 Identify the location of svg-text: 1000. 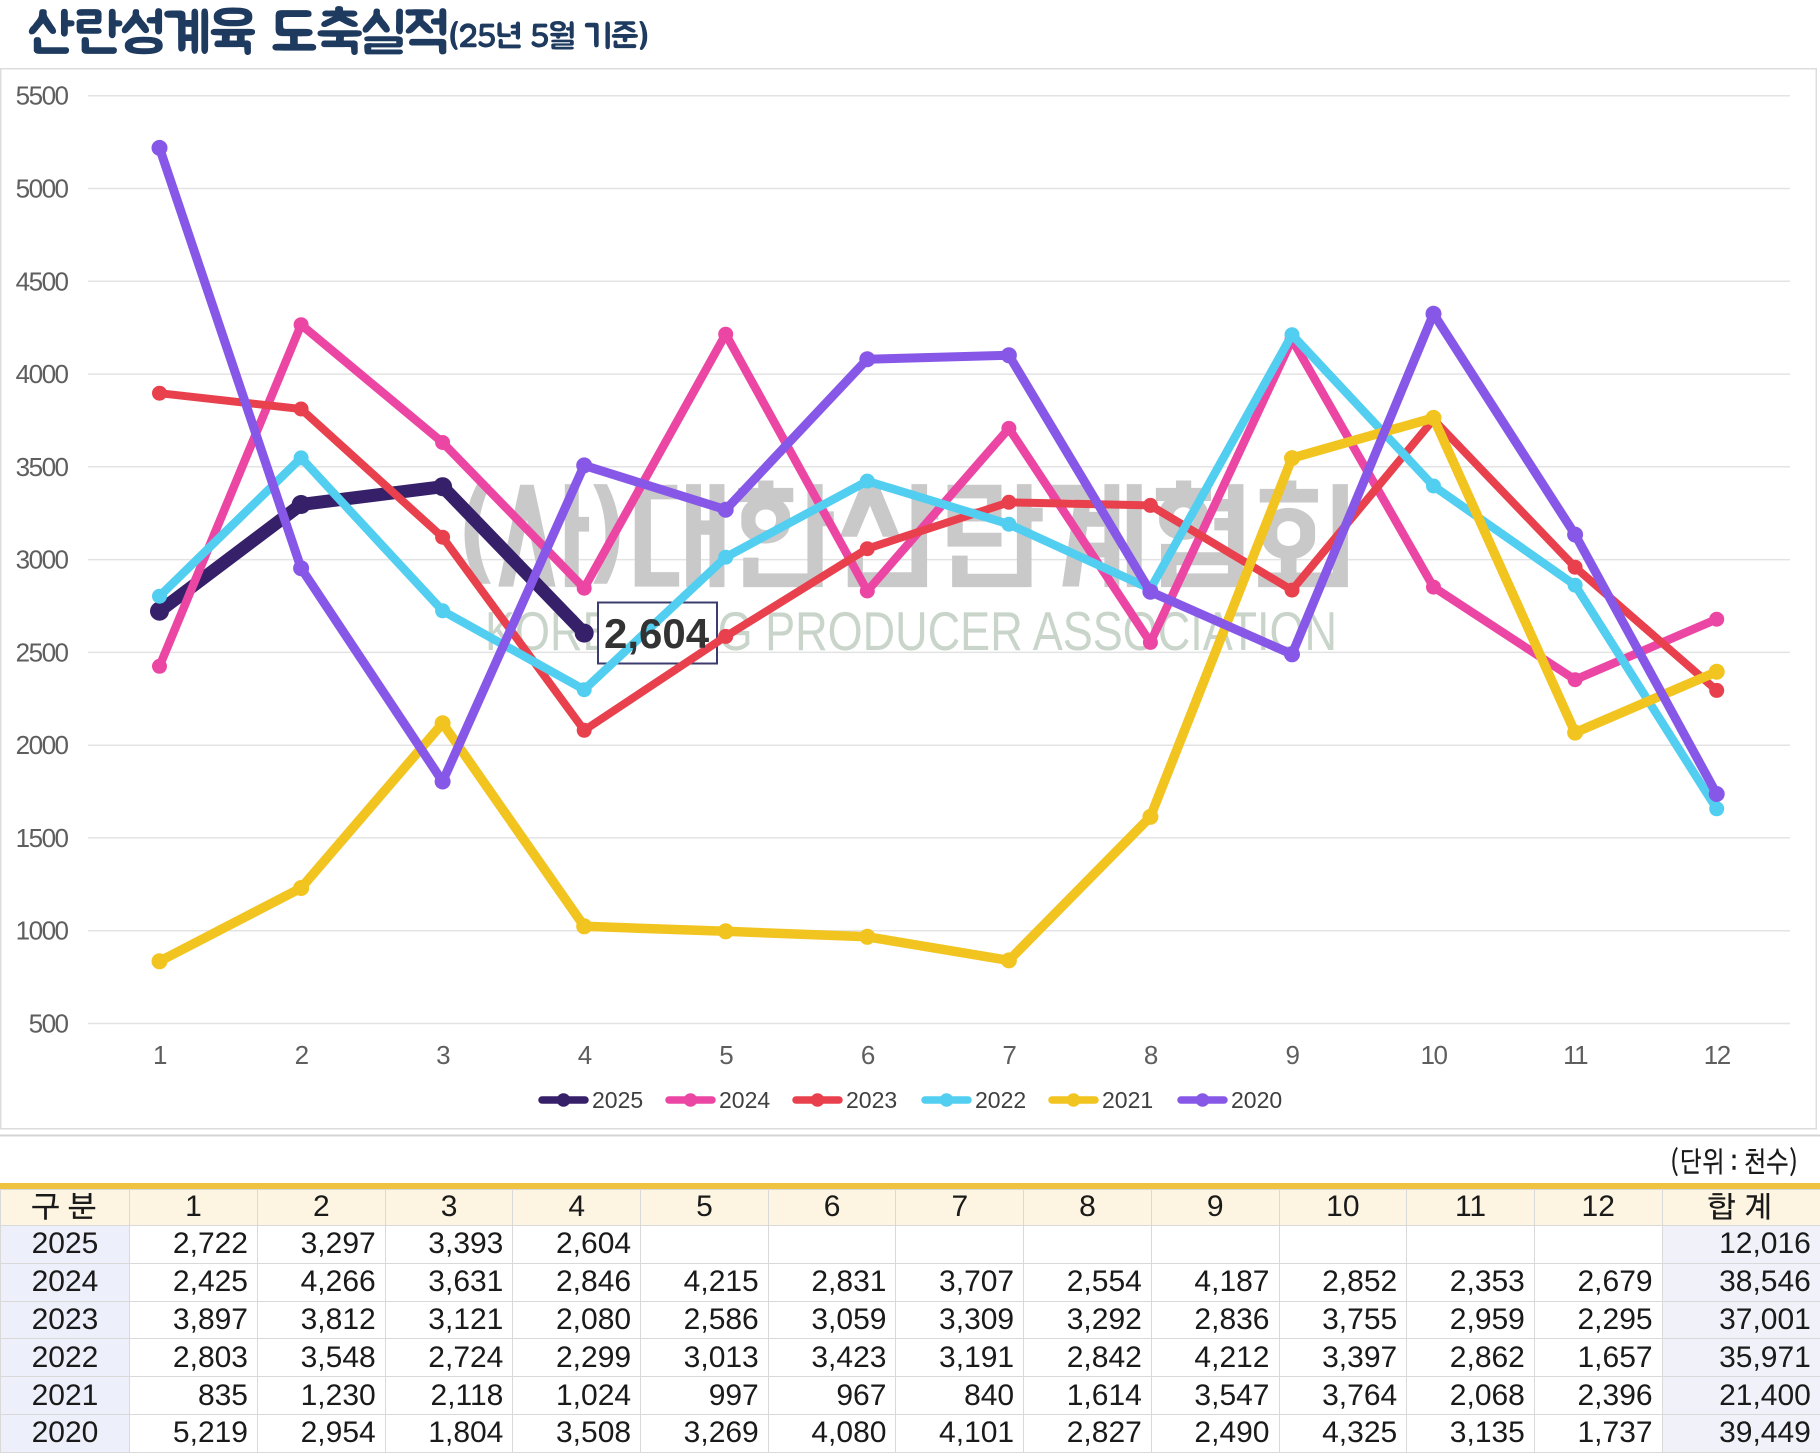
(42, 931).